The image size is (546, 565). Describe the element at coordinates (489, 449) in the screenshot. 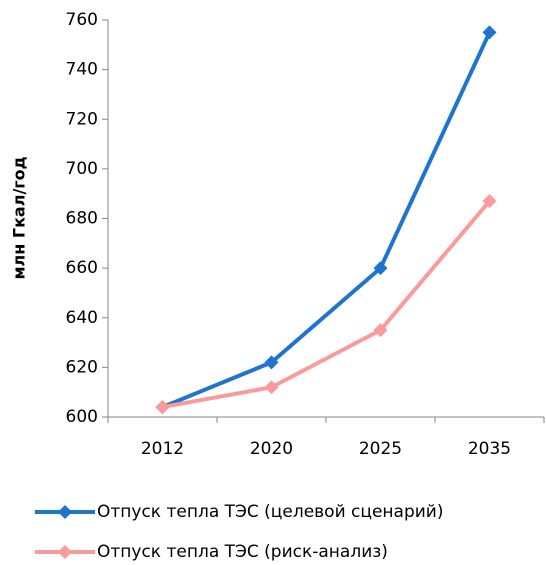

I see `x-tick-label: 2035` at that location.